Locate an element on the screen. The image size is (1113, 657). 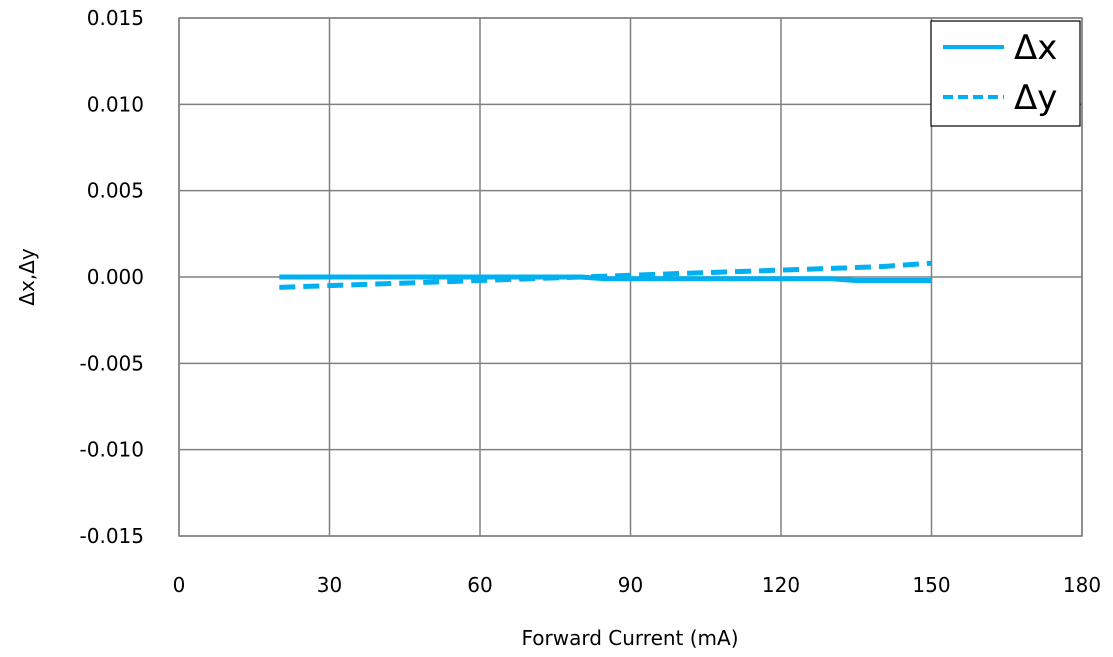
x-tick-label: 120 is located at coordinates (781, 585).